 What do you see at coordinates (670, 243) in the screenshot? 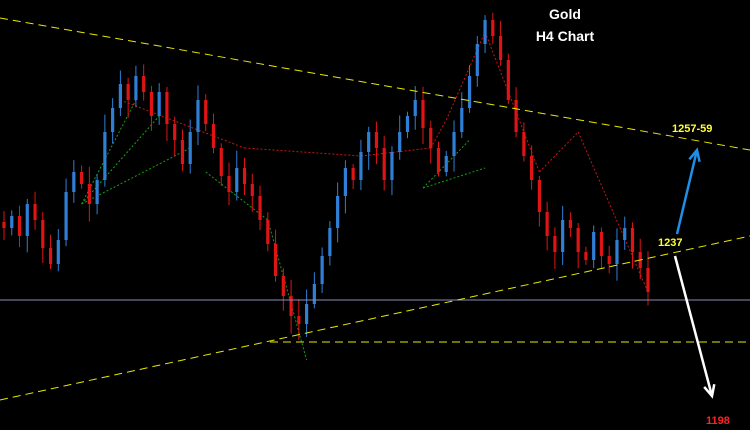
I see `level-label-middle: 1237` at bounding box center [670, 243].